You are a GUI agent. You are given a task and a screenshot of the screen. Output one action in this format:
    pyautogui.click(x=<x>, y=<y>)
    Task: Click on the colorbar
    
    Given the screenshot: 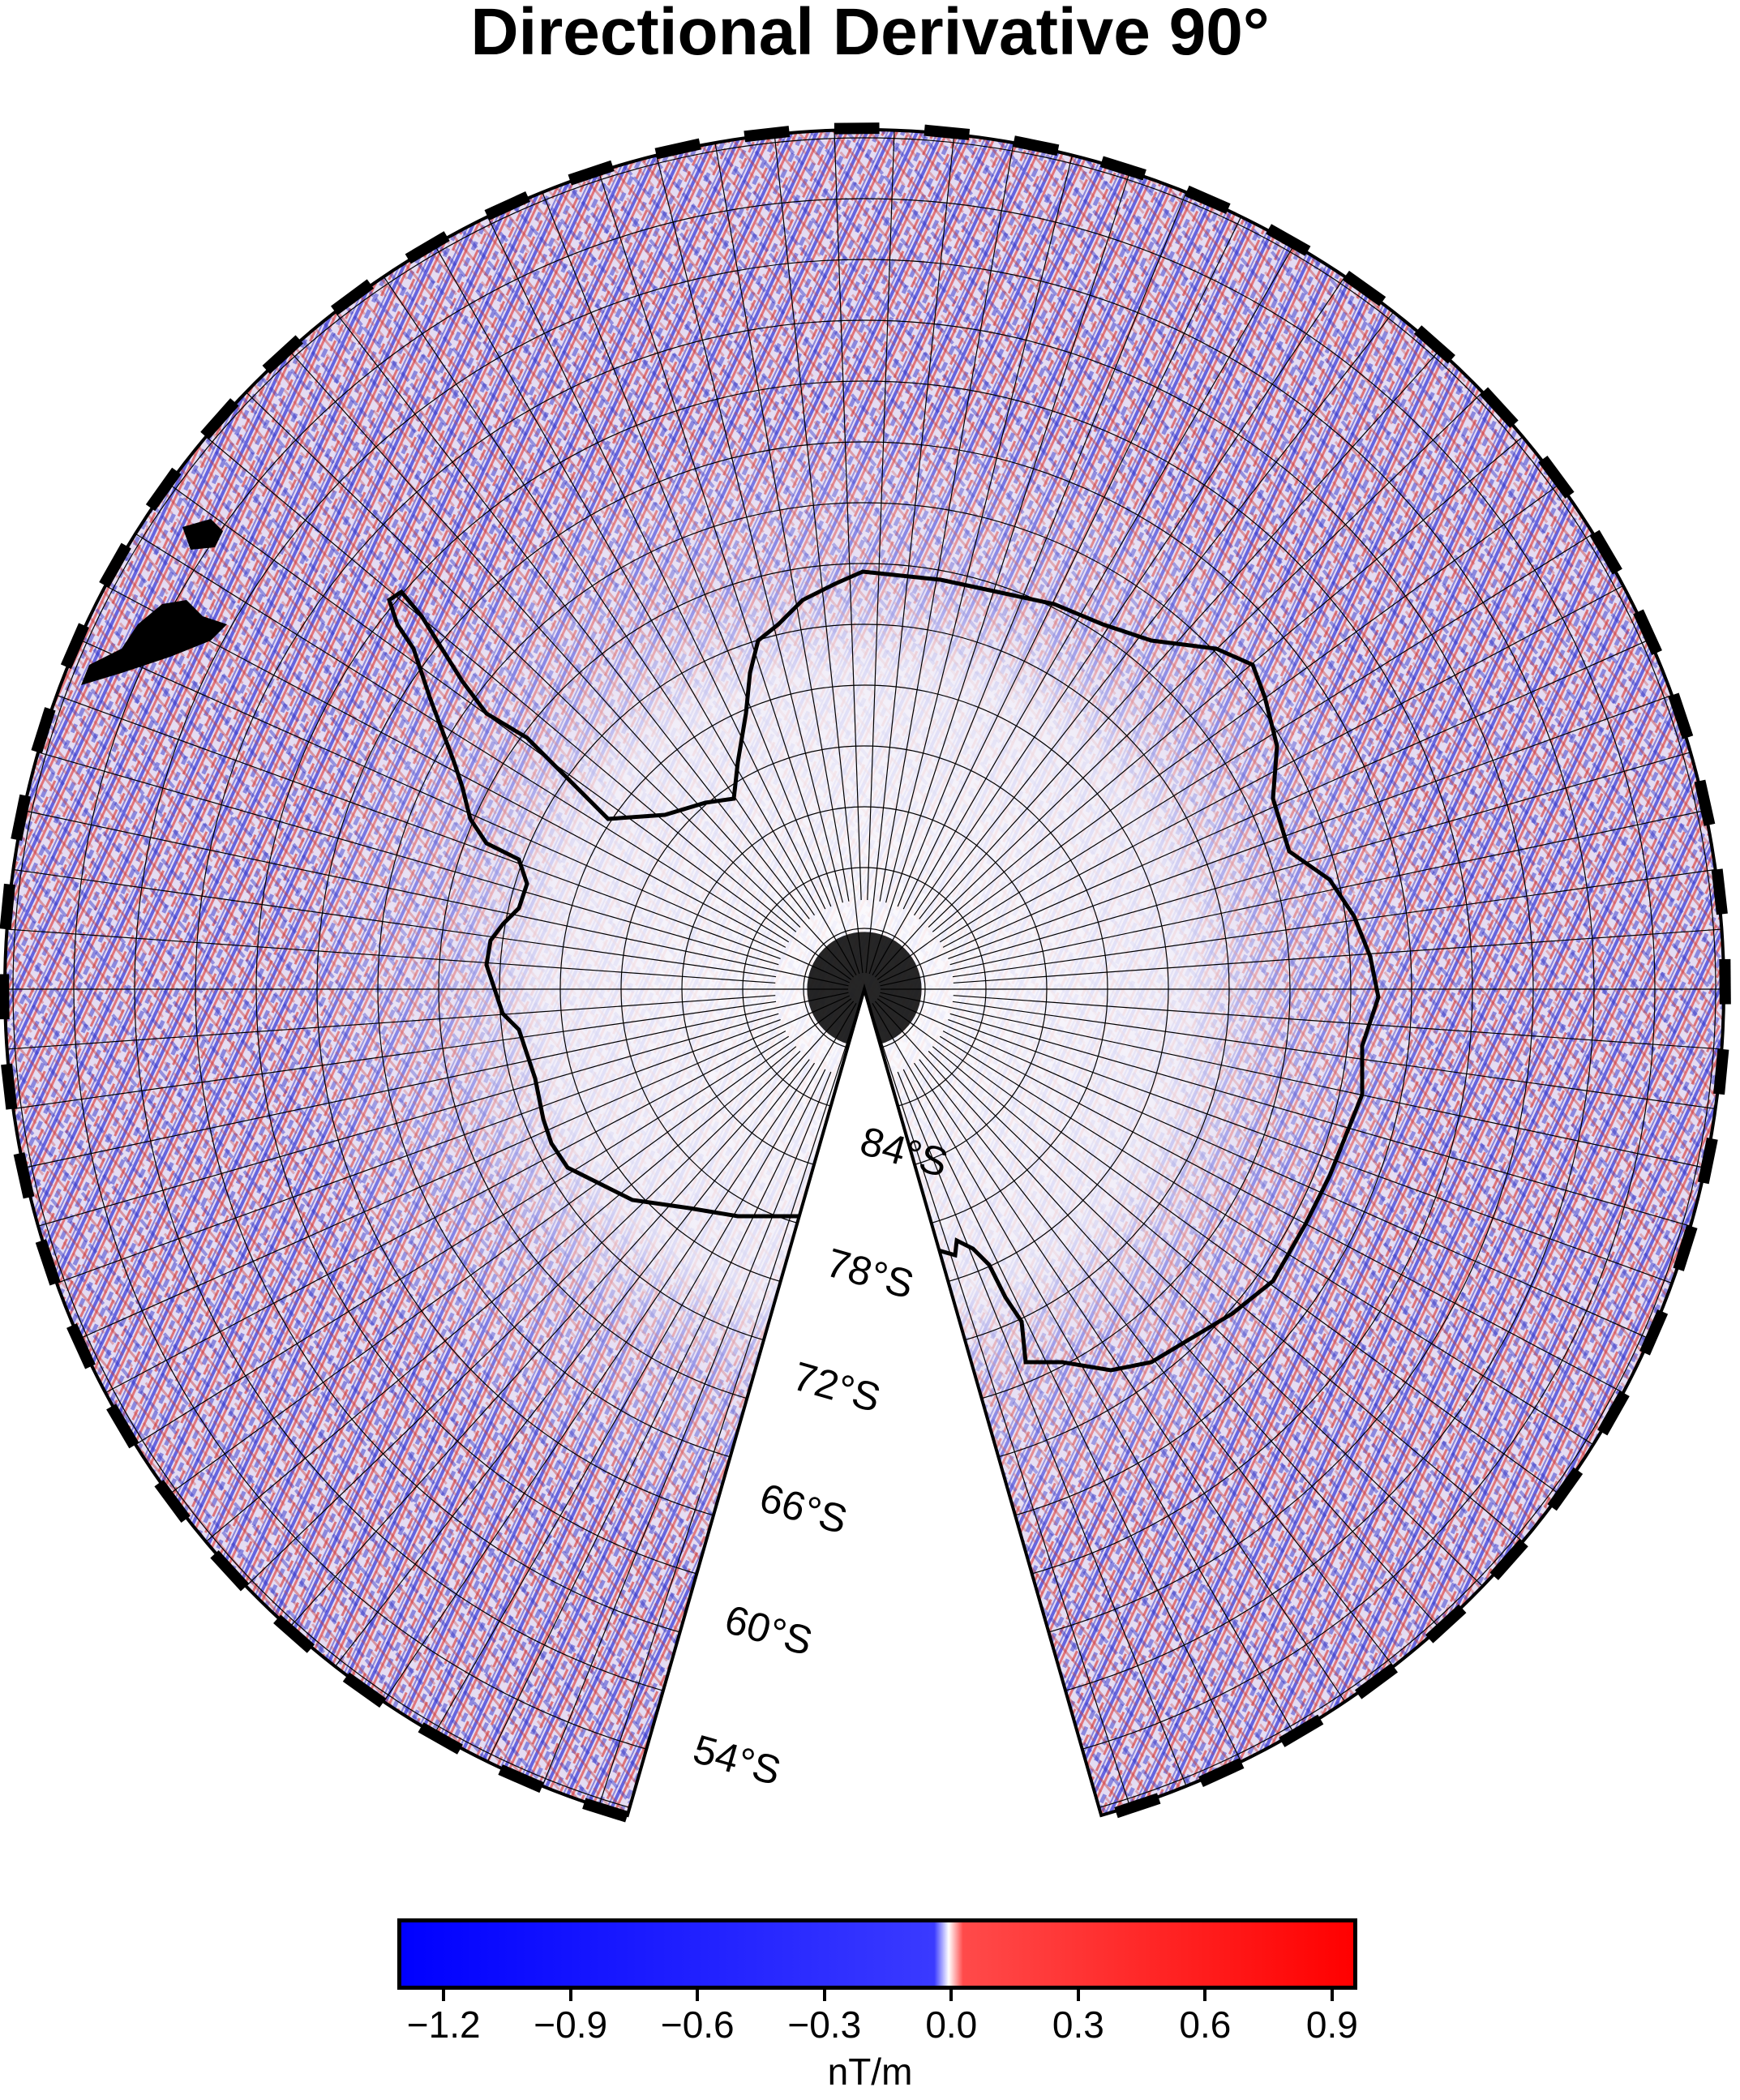 What is the action you would take?
    pyautogui.click(x=877, y=1954)
    